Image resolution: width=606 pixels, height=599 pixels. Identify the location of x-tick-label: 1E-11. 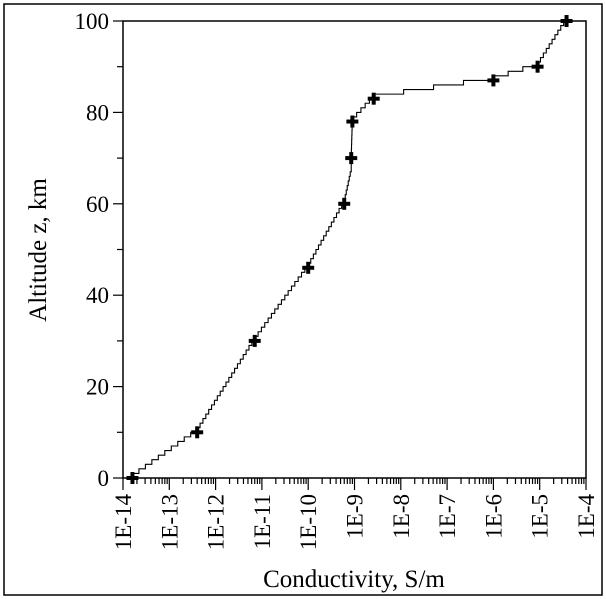
(262, 521).